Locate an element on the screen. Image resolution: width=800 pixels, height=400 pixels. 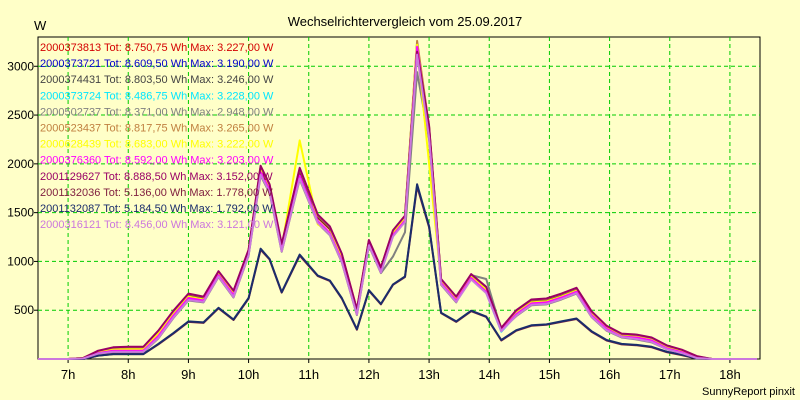
x-tick-label: 11h is located at coordinates (308, 374).